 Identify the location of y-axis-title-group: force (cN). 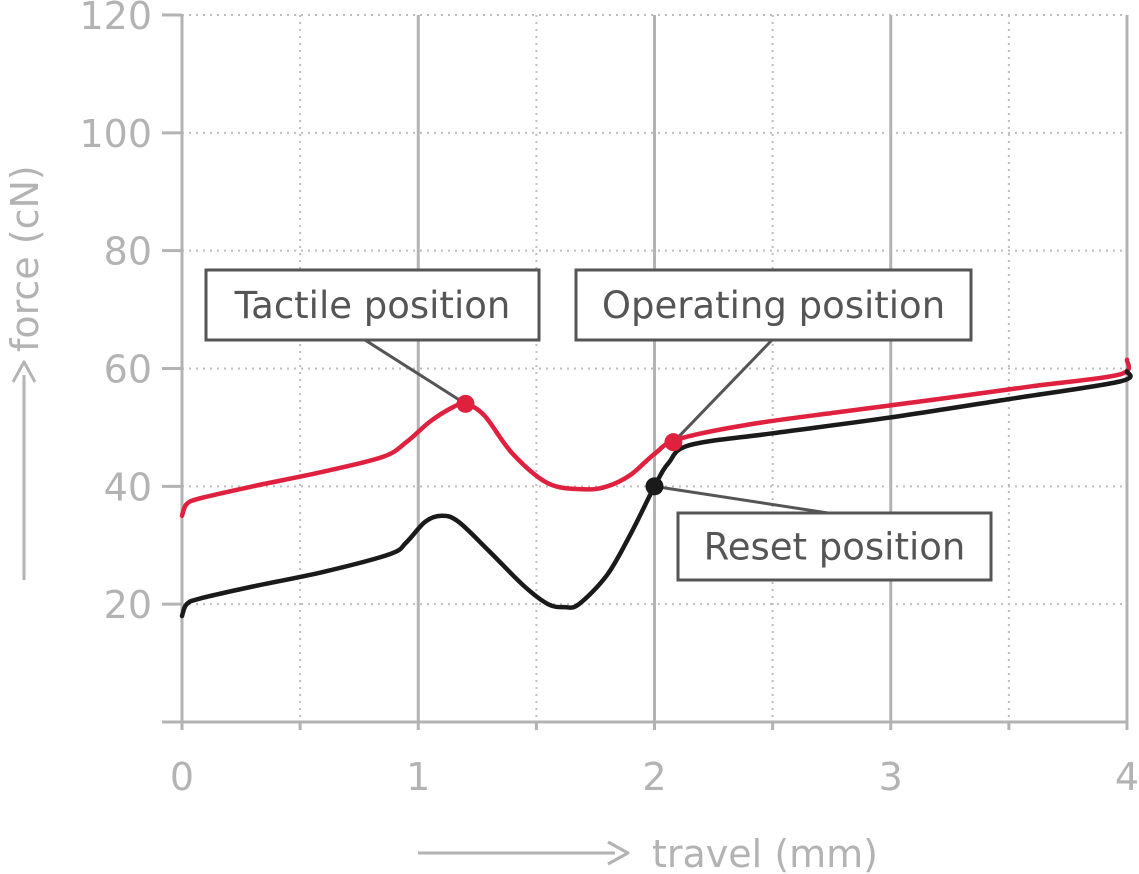
(25, 372).